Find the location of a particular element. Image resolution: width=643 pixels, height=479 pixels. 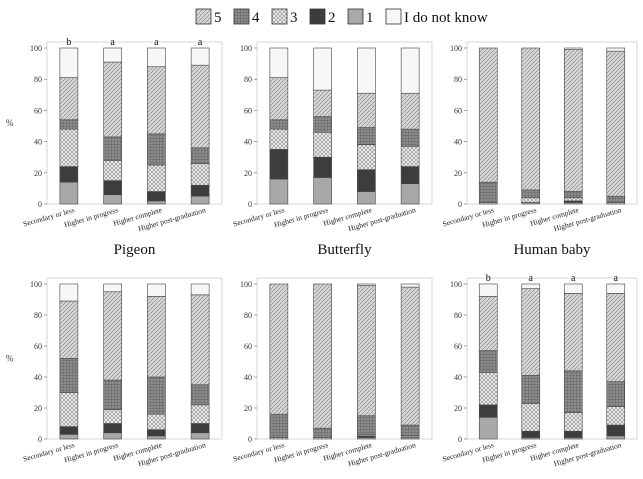

y-tick-label: 0 is located at coordinates (460, 204).